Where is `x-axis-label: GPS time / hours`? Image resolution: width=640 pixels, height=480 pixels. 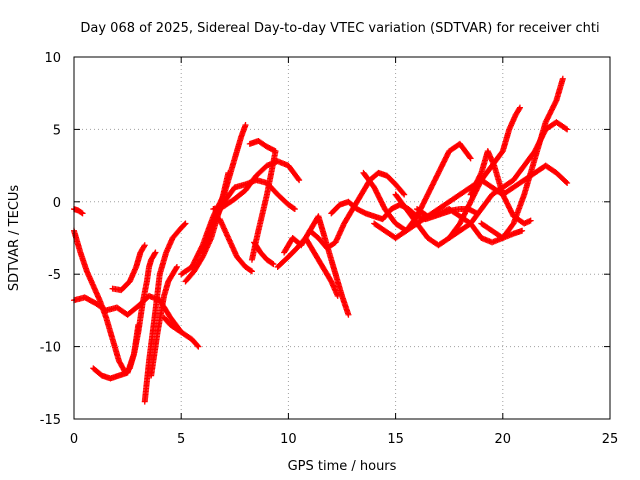 x-axis-label: GPS time / hours is located at coordinates (342, 466).